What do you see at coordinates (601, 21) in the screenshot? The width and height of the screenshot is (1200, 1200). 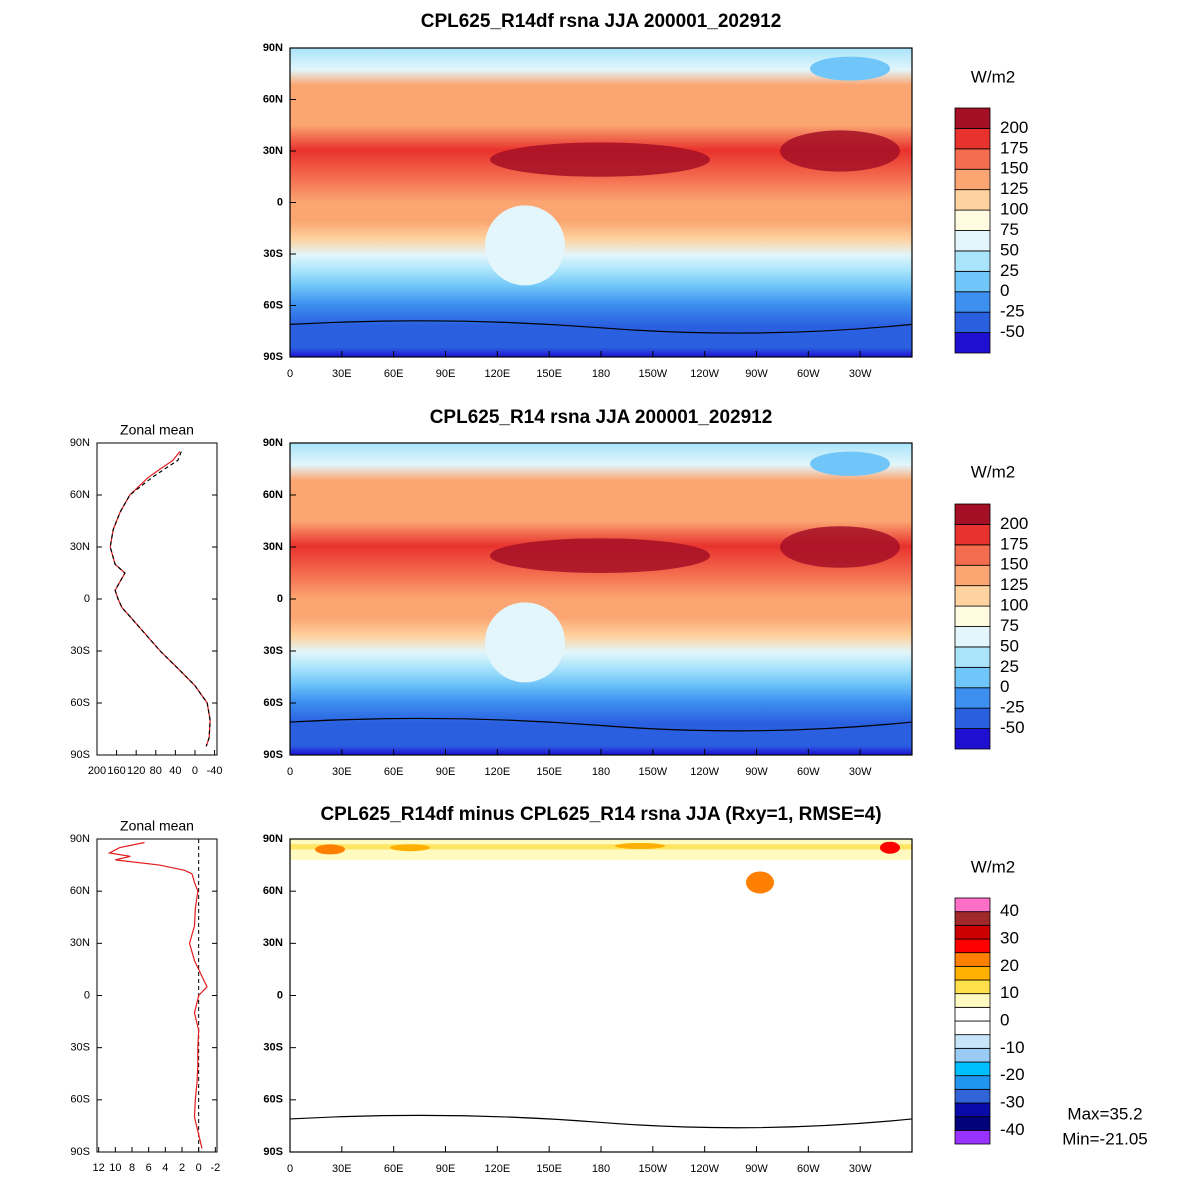 I see `map-title: CPL625_R14df rsna JJA 200001_202912` at bounding box center [601, 21].